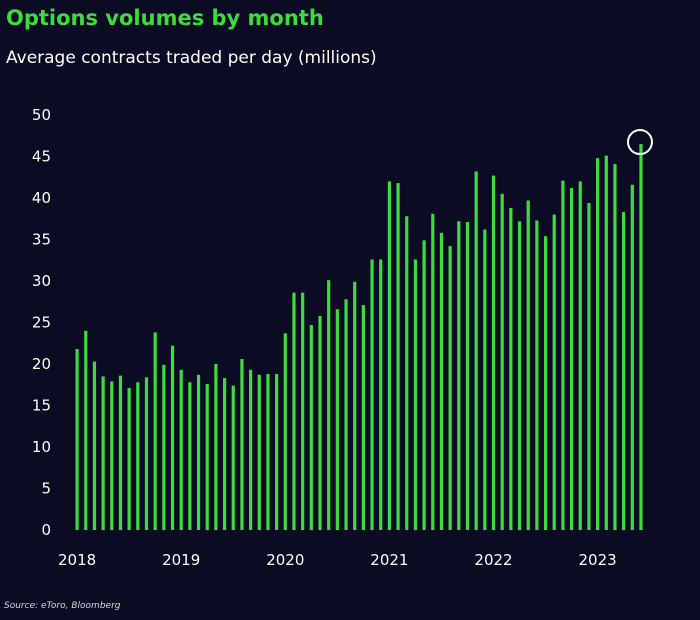 This screenshot has width=700, height=620. I want to click on x-axis: 2018 2019 2020 2021 2022 2023, so click(337, 560).